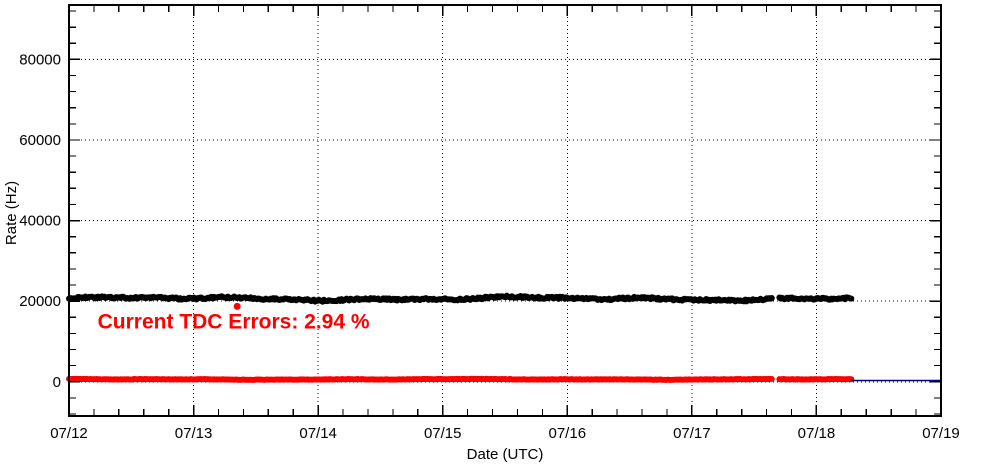  Describe the element at coordinates (237, 306) in the screenshot. I see `tdc-outlier-point` at that location.